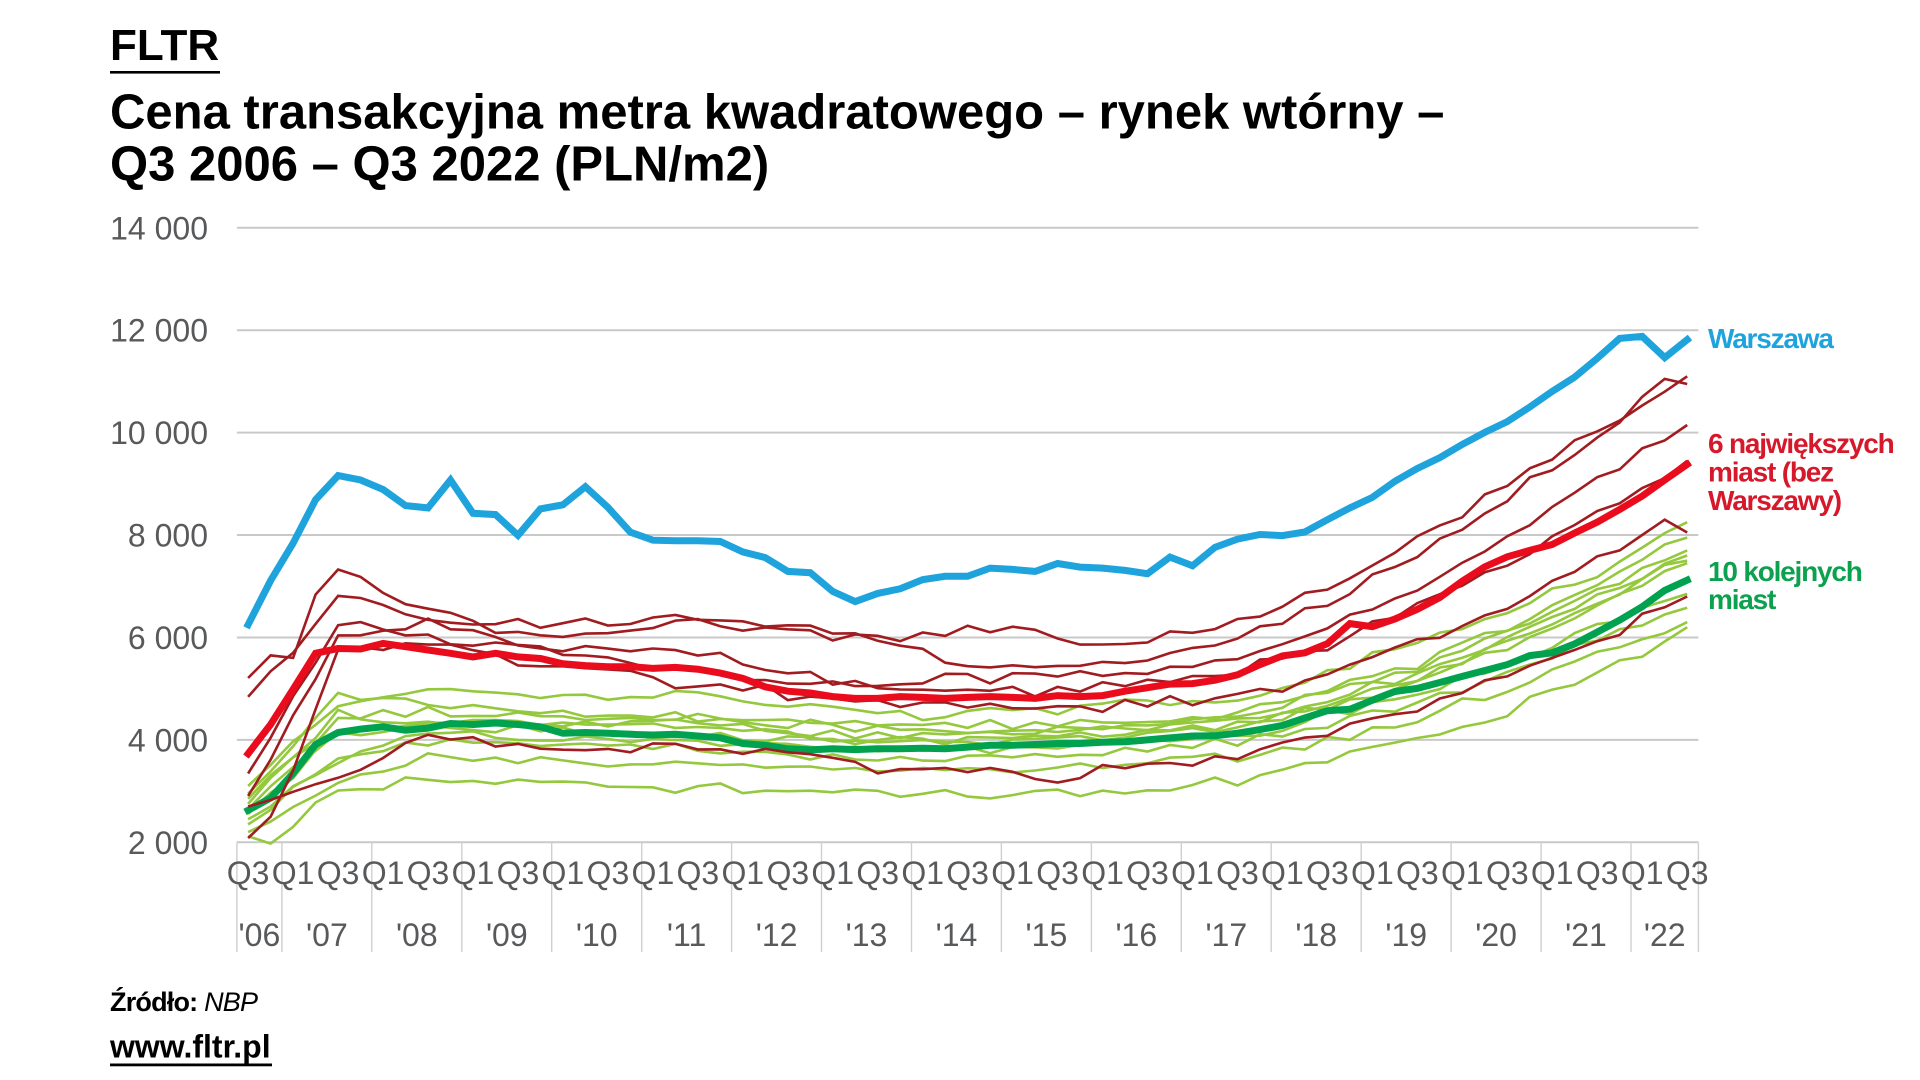 This screenshot has width=1920, height=1080. I want to click on svg-text: 6 000, so click(168, 638).